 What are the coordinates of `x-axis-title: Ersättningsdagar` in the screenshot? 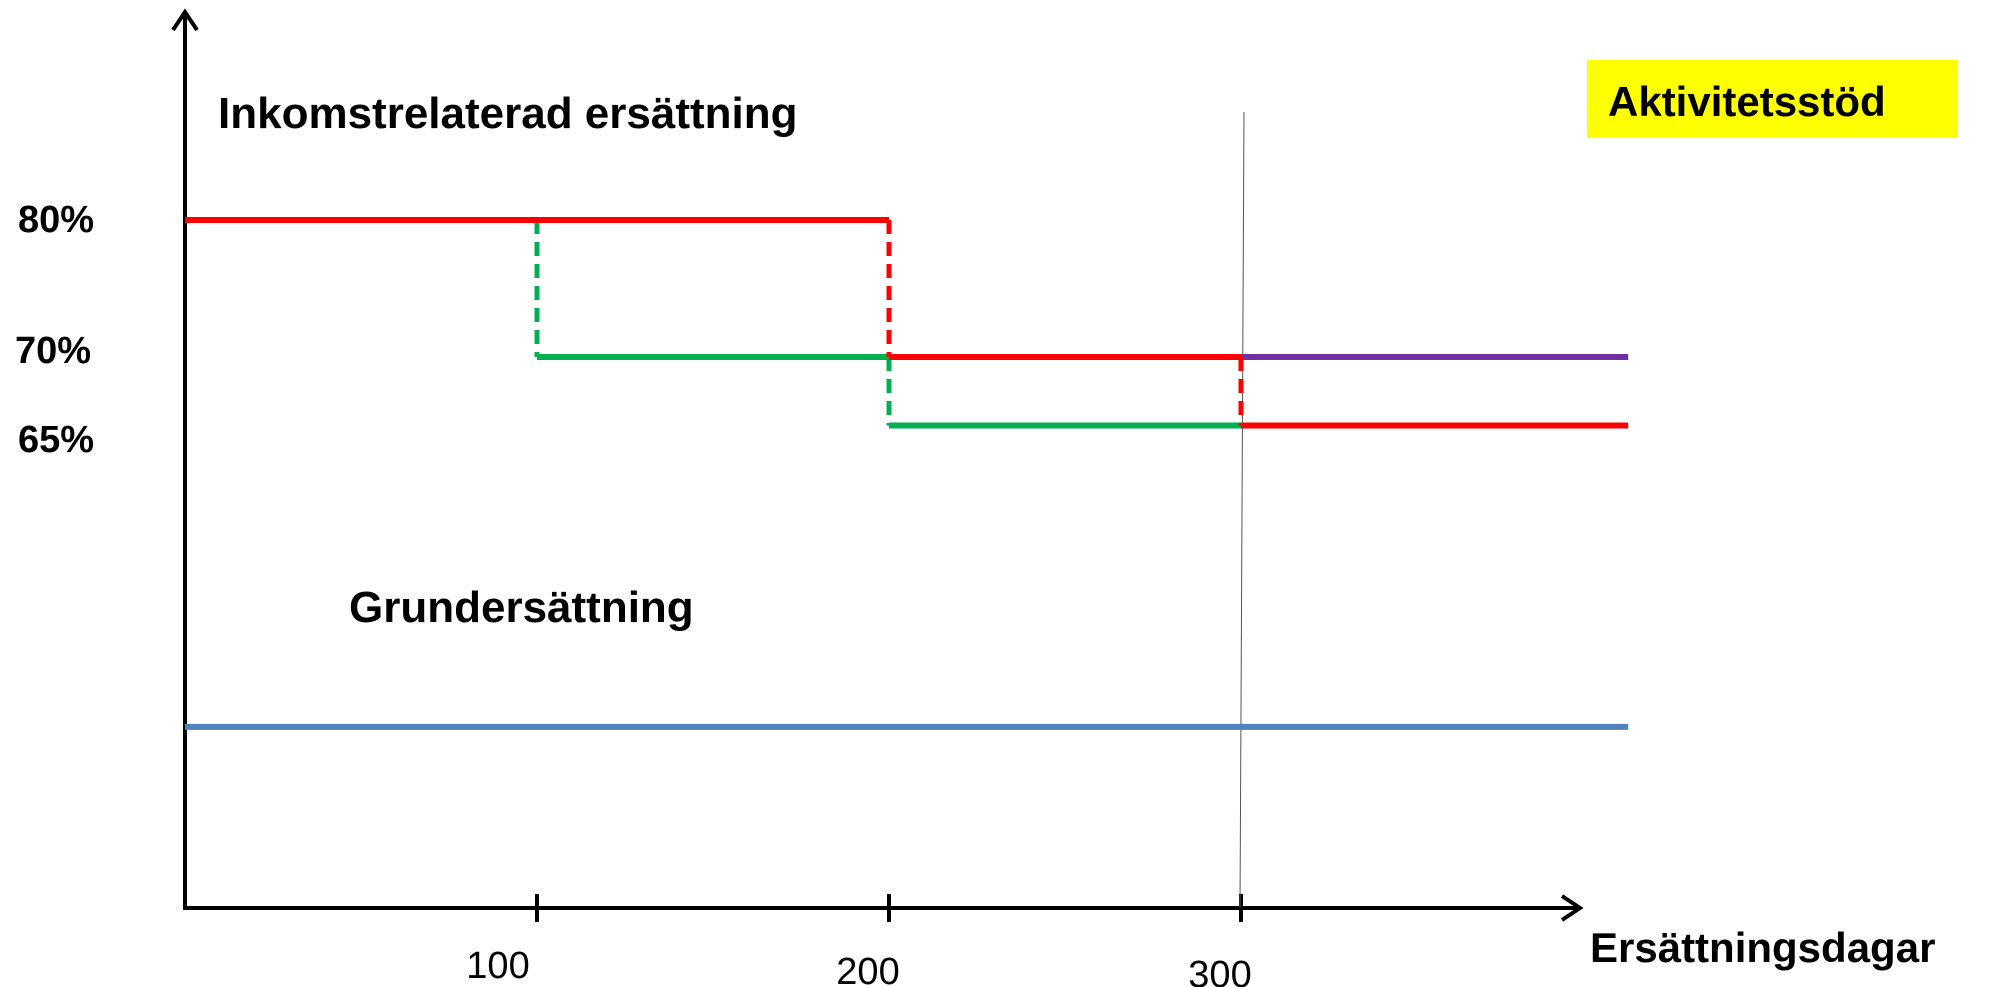 It's located at (1762, 947).